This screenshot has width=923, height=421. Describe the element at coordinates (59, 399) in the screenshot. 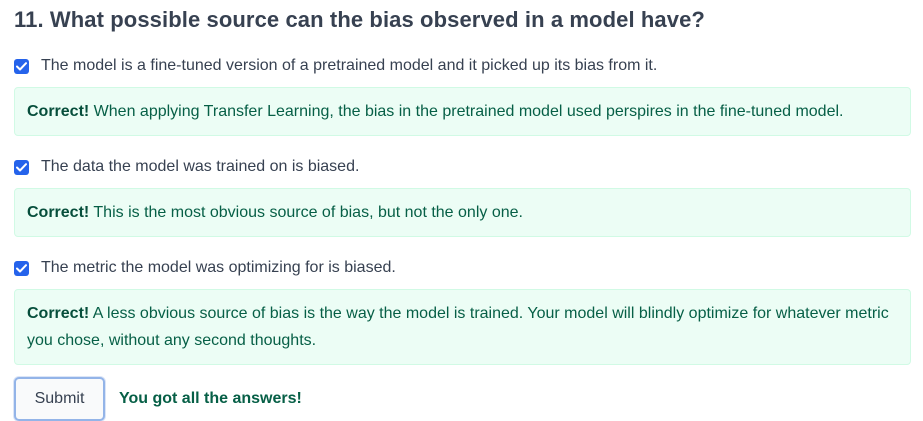

I see `submit-button: Submit` at that location.